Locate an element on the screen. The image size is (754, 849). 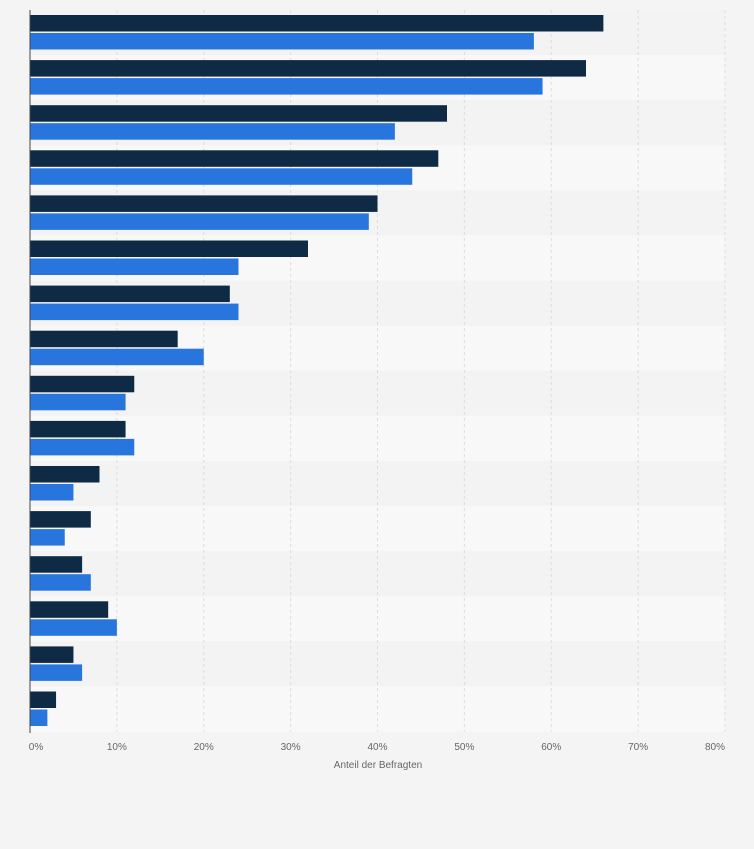
x-tick-label: 70% is located at coordinates (638, 747).